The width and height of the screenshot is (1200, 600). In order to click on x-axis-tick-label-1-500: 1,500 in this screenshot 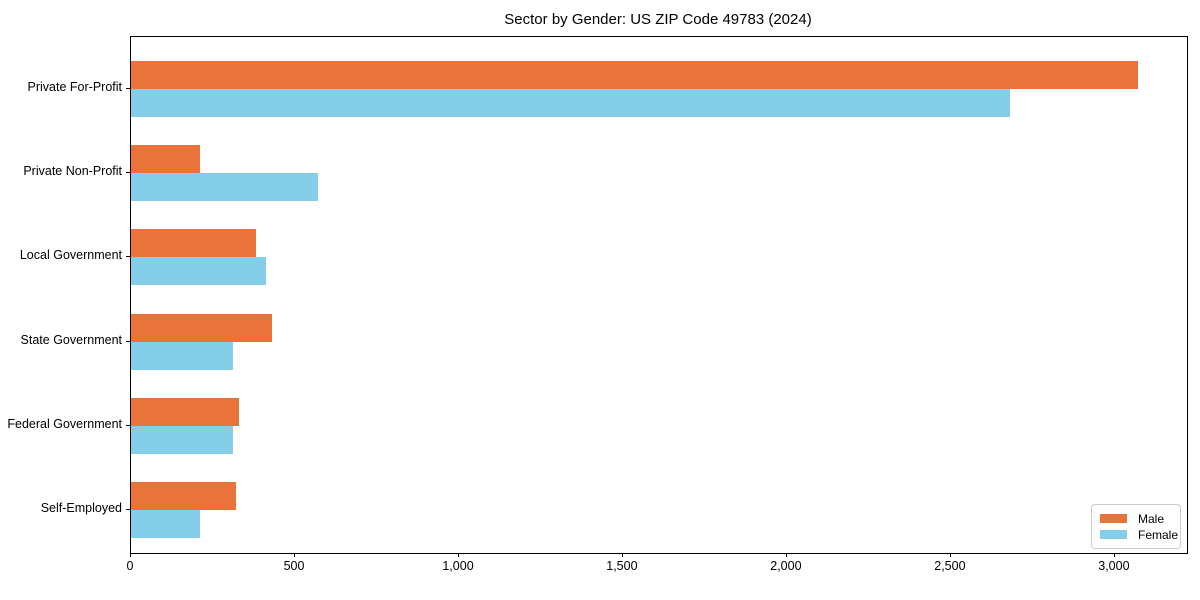, I will do `click(622, 566)`.